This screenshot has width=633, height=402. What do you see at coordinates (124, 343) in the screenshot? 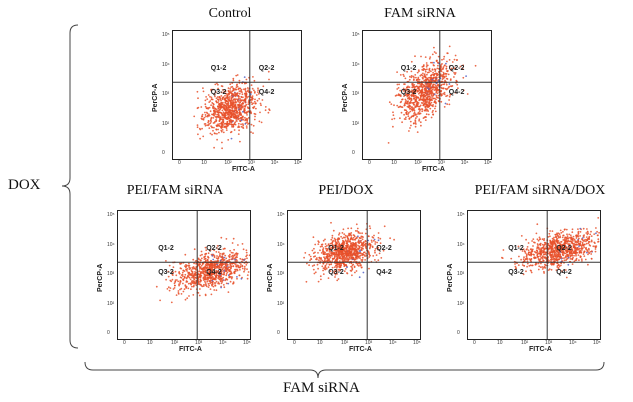
I see `panel-3-x-tick: 0` at bounding box center [124, 343].